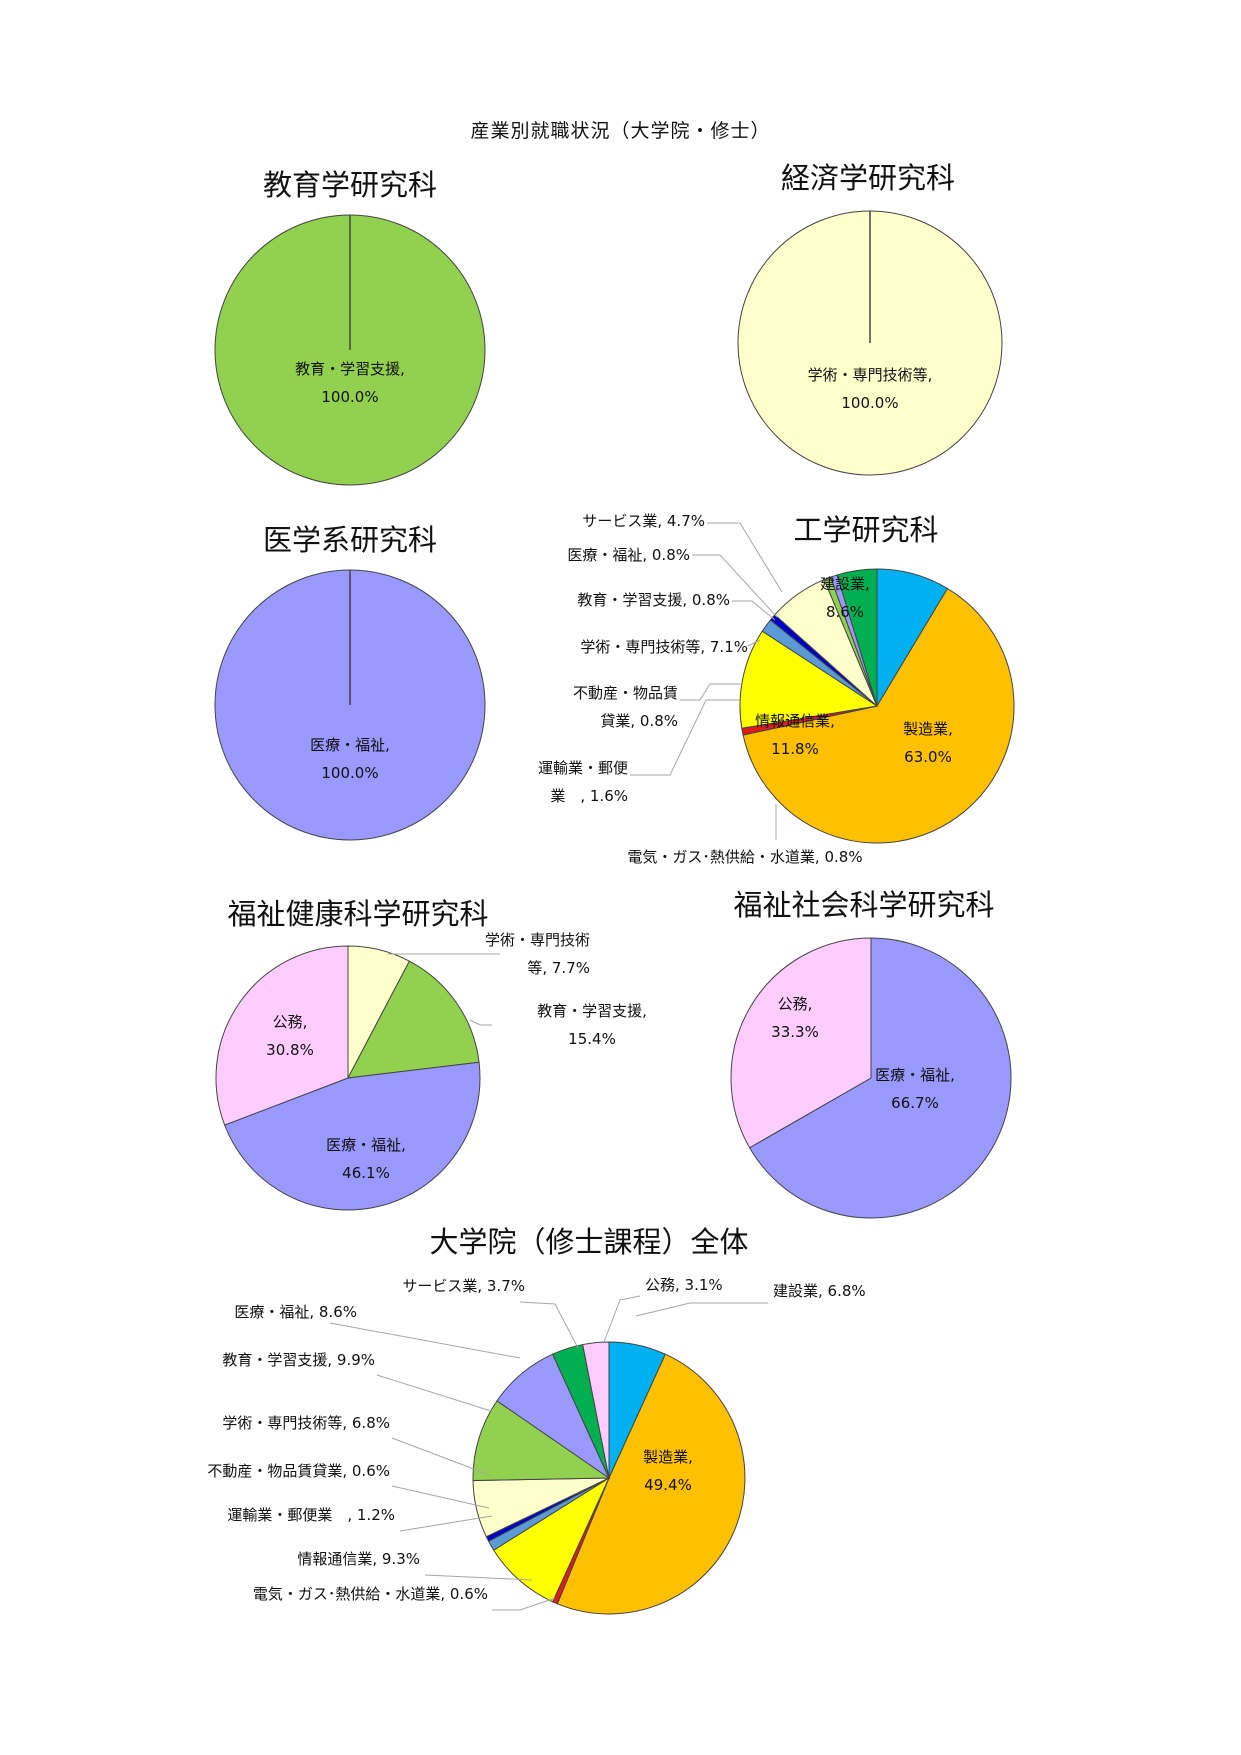 The image size is (1241, 1755). Describe the element at coordinates (628, 555) in the screenshot. I see `data-label: 医療・福祉, 0.8%` at that location.